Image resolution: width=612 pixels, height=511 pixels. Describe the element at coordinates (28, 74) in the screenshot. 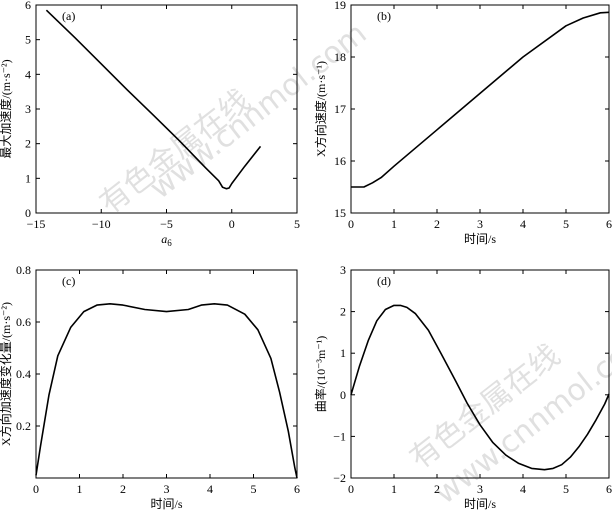

I see `y-tick-label: 4` at that location.